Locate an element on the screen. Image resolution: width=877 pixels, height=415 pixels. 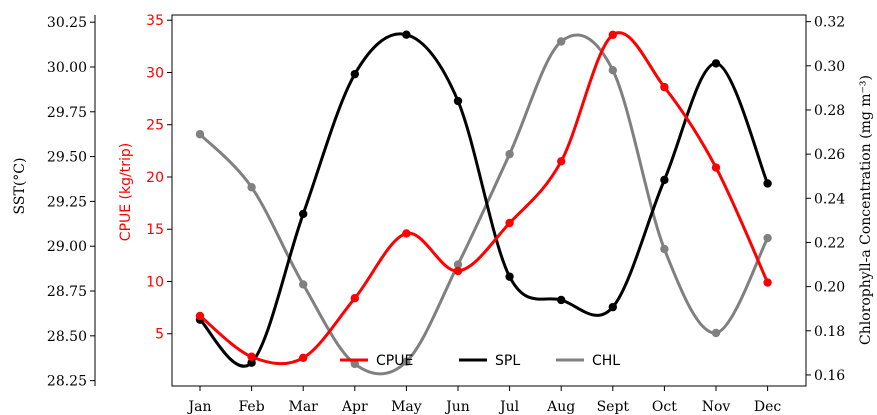
cpue-axis-tick-label: 30 is located at coordinates (155, 73).